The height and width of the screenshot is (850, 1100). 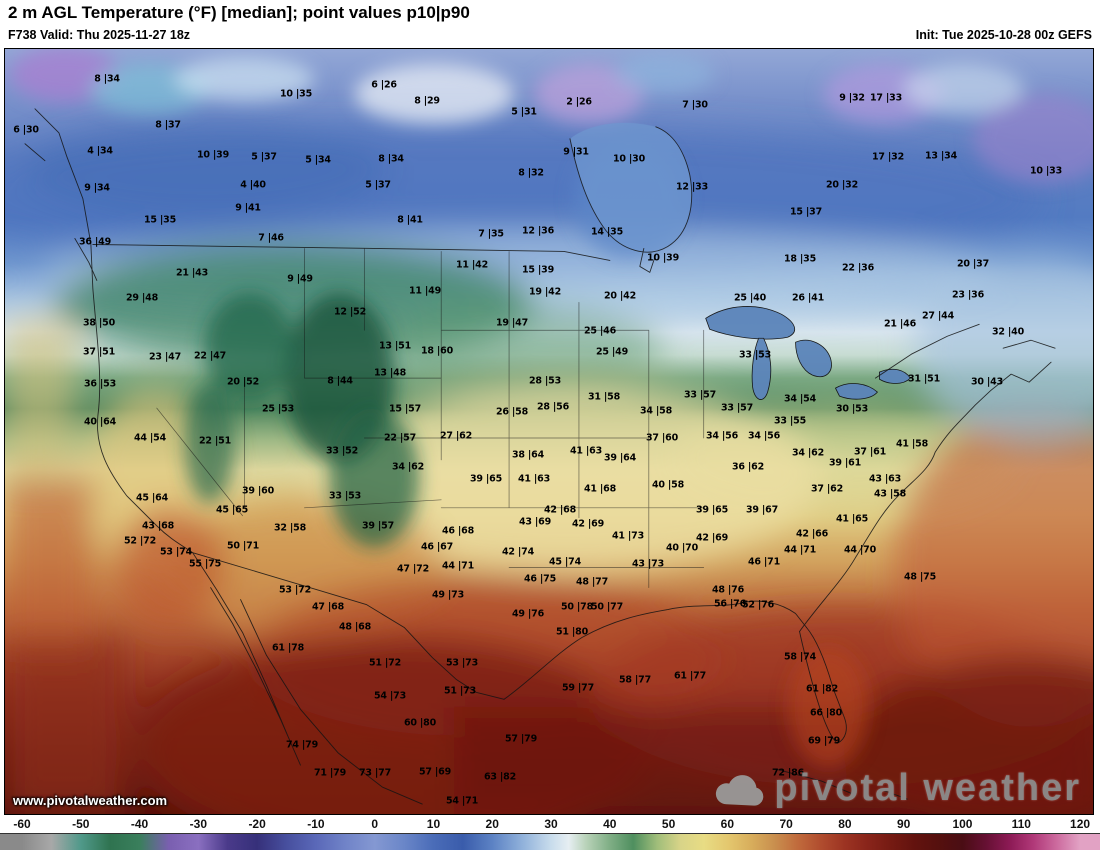 What do you see at coordinates (100, 151) in the screenshot?
I see `station-value: 4 |34` at bounding box center [100, 151].